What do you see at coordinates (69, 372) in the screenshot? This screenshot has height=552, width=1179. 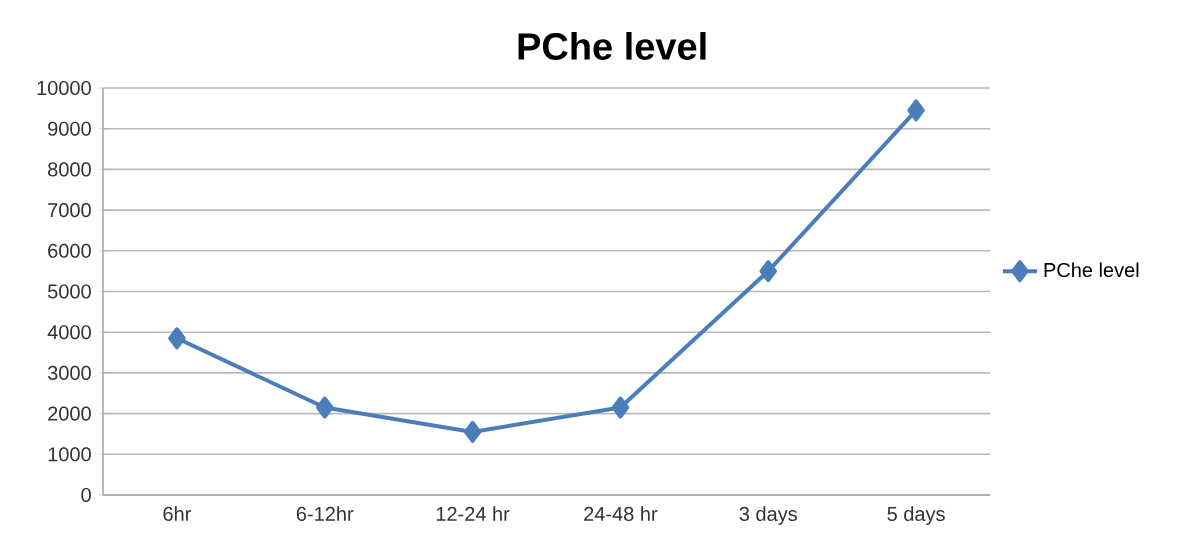 I see `y-tick-label: 3000` at bounding box center [69, 372].